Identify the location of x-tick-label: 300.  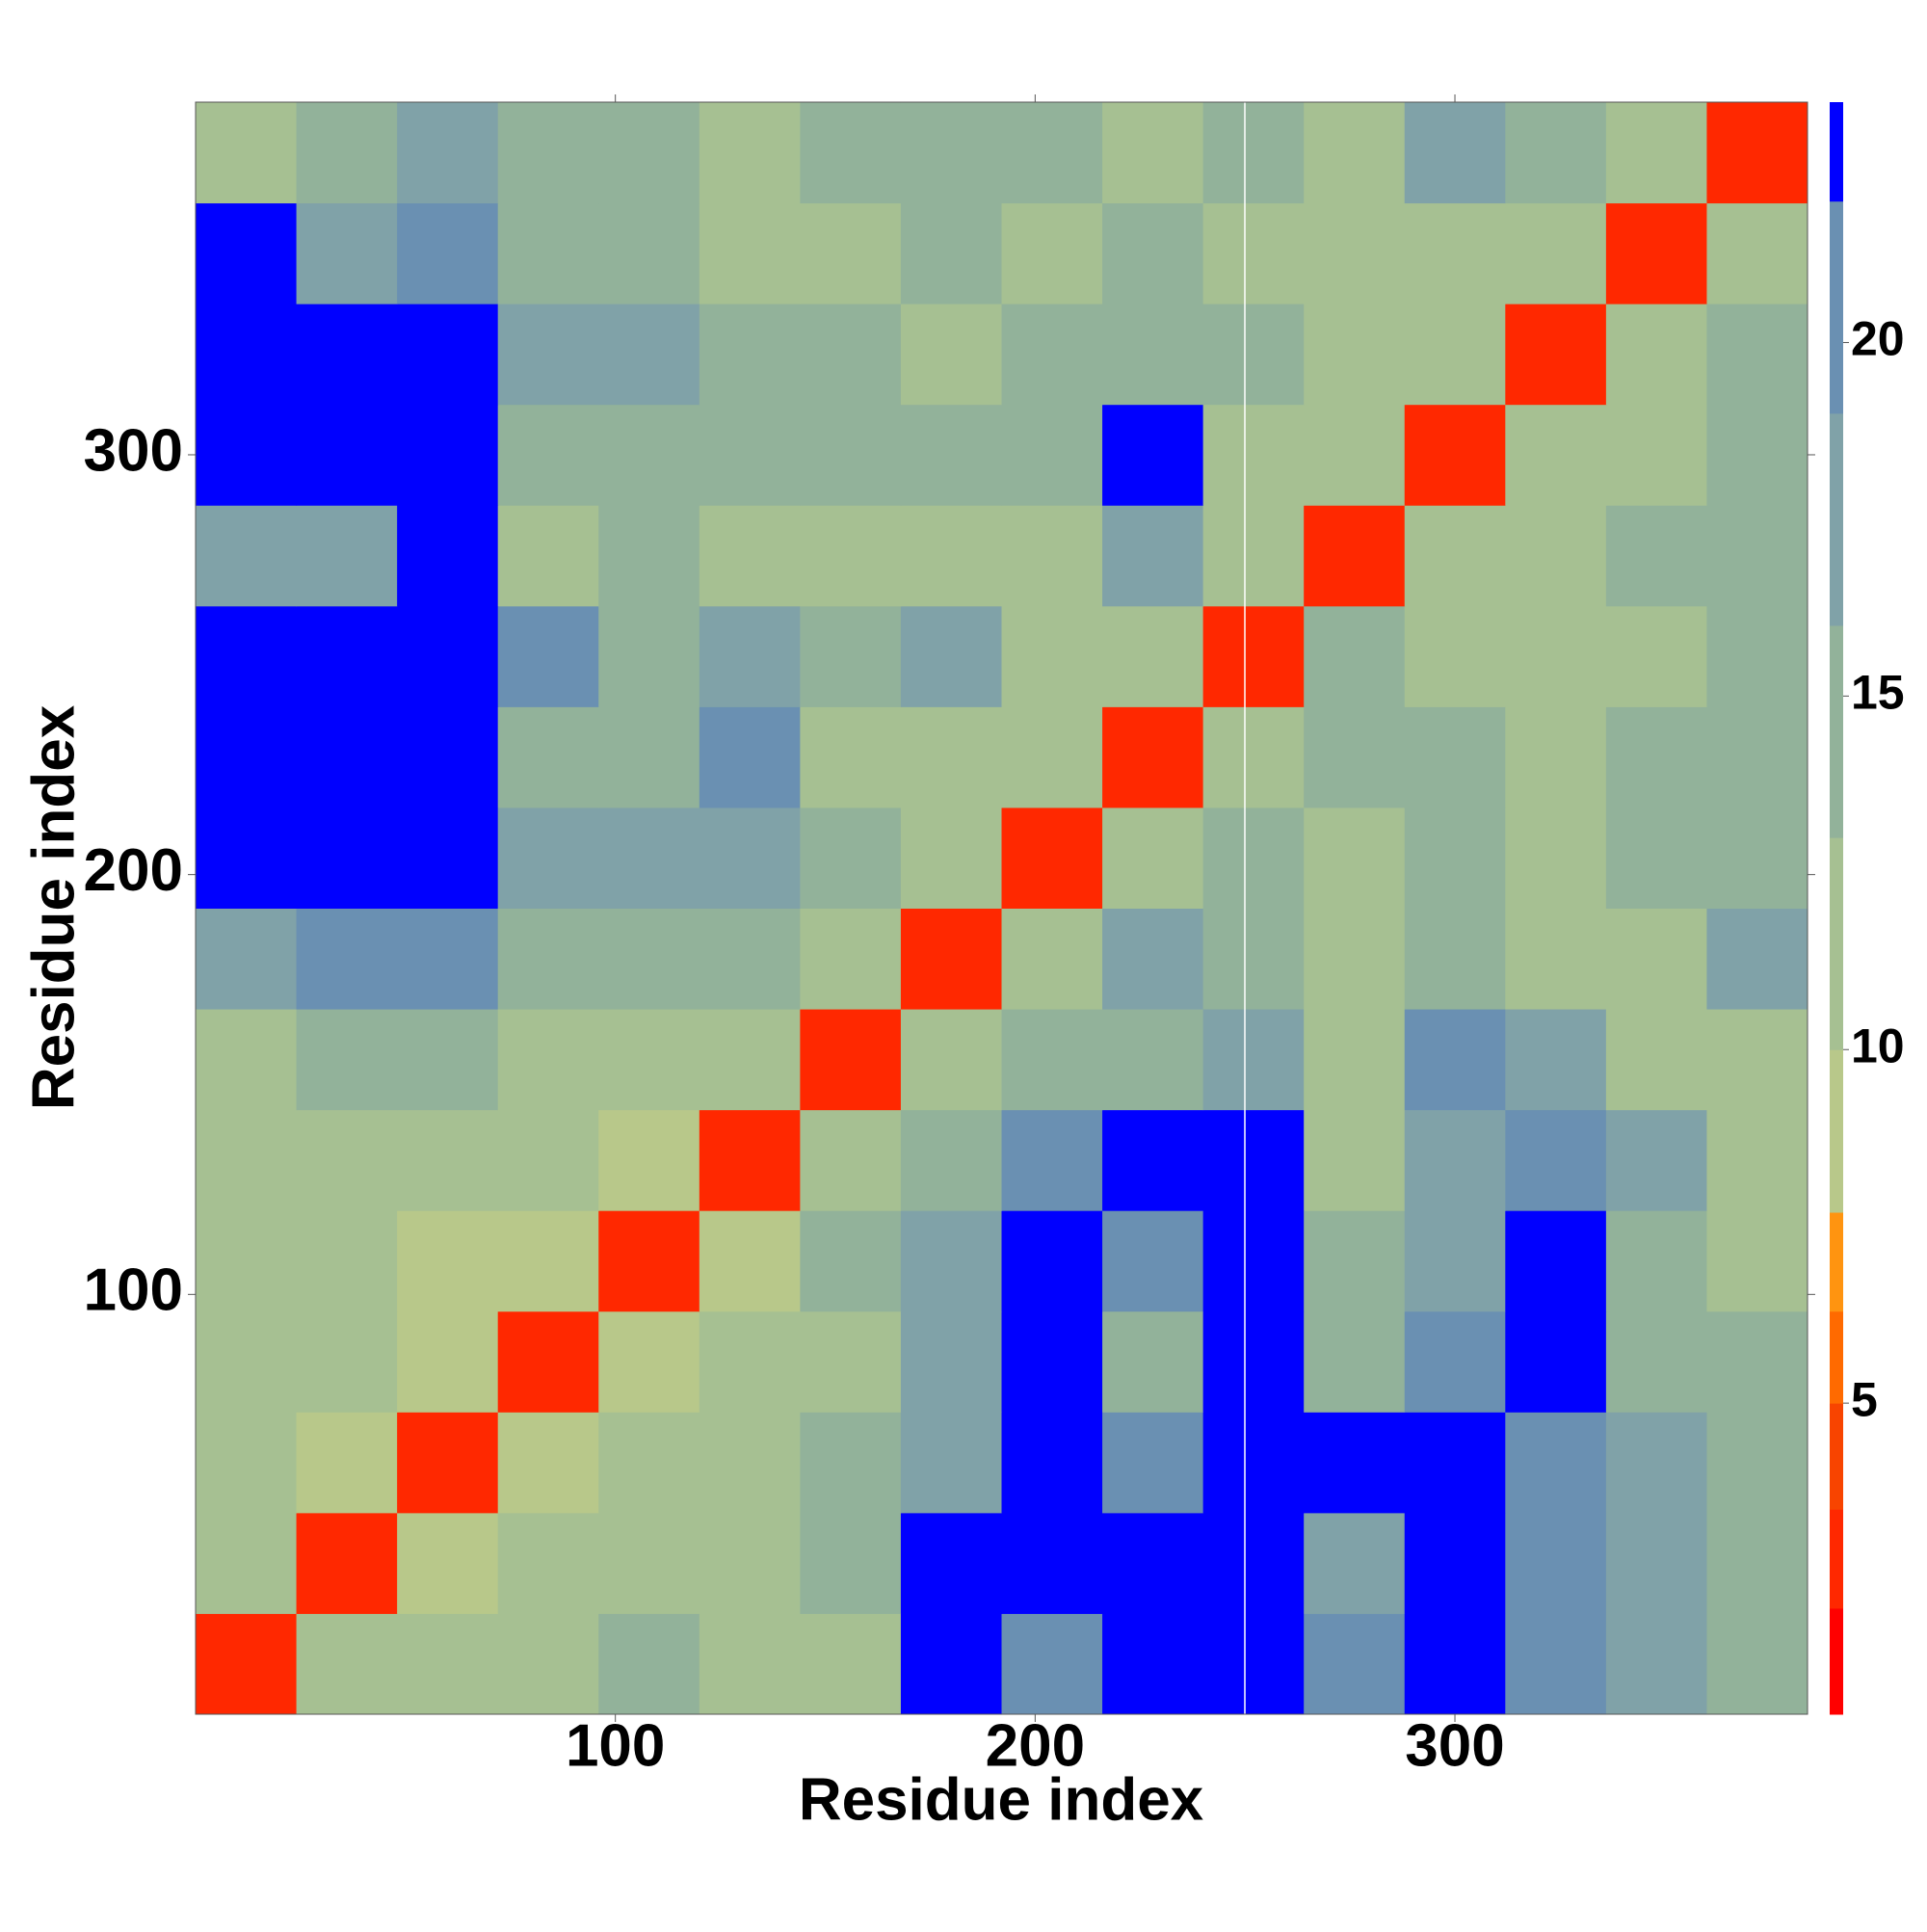
(1454, 1745).